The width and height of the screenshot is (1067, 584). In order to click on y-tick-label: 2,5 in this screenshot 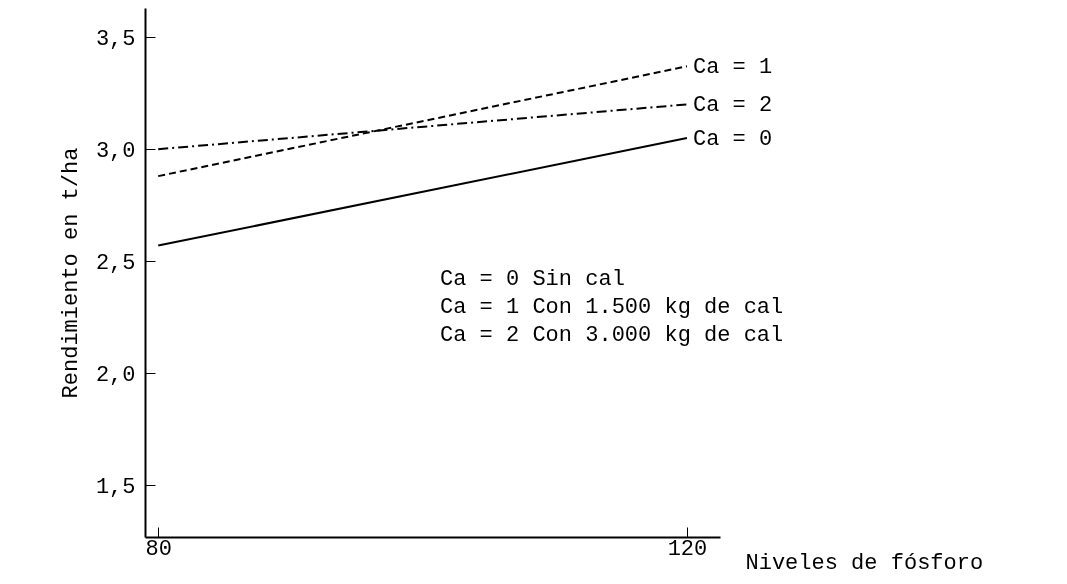, I will do `click(115, 263)`.